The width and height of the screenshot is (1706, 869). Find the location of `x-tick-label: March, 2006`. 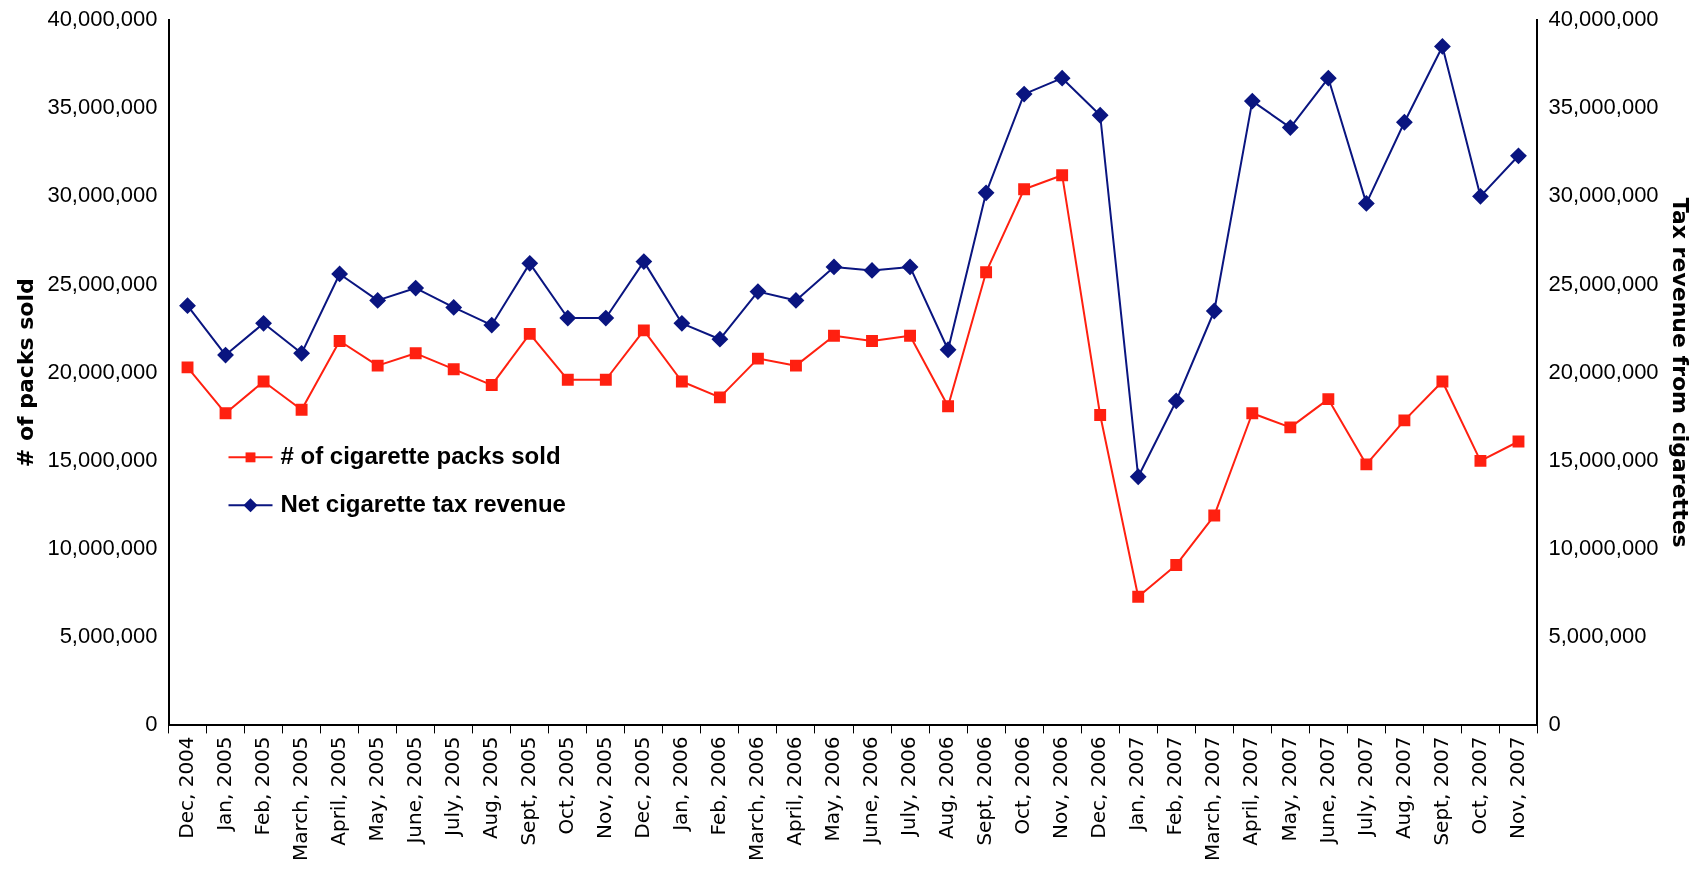

x-tick-label: March, 2006 is located at coordinates (756, 799).